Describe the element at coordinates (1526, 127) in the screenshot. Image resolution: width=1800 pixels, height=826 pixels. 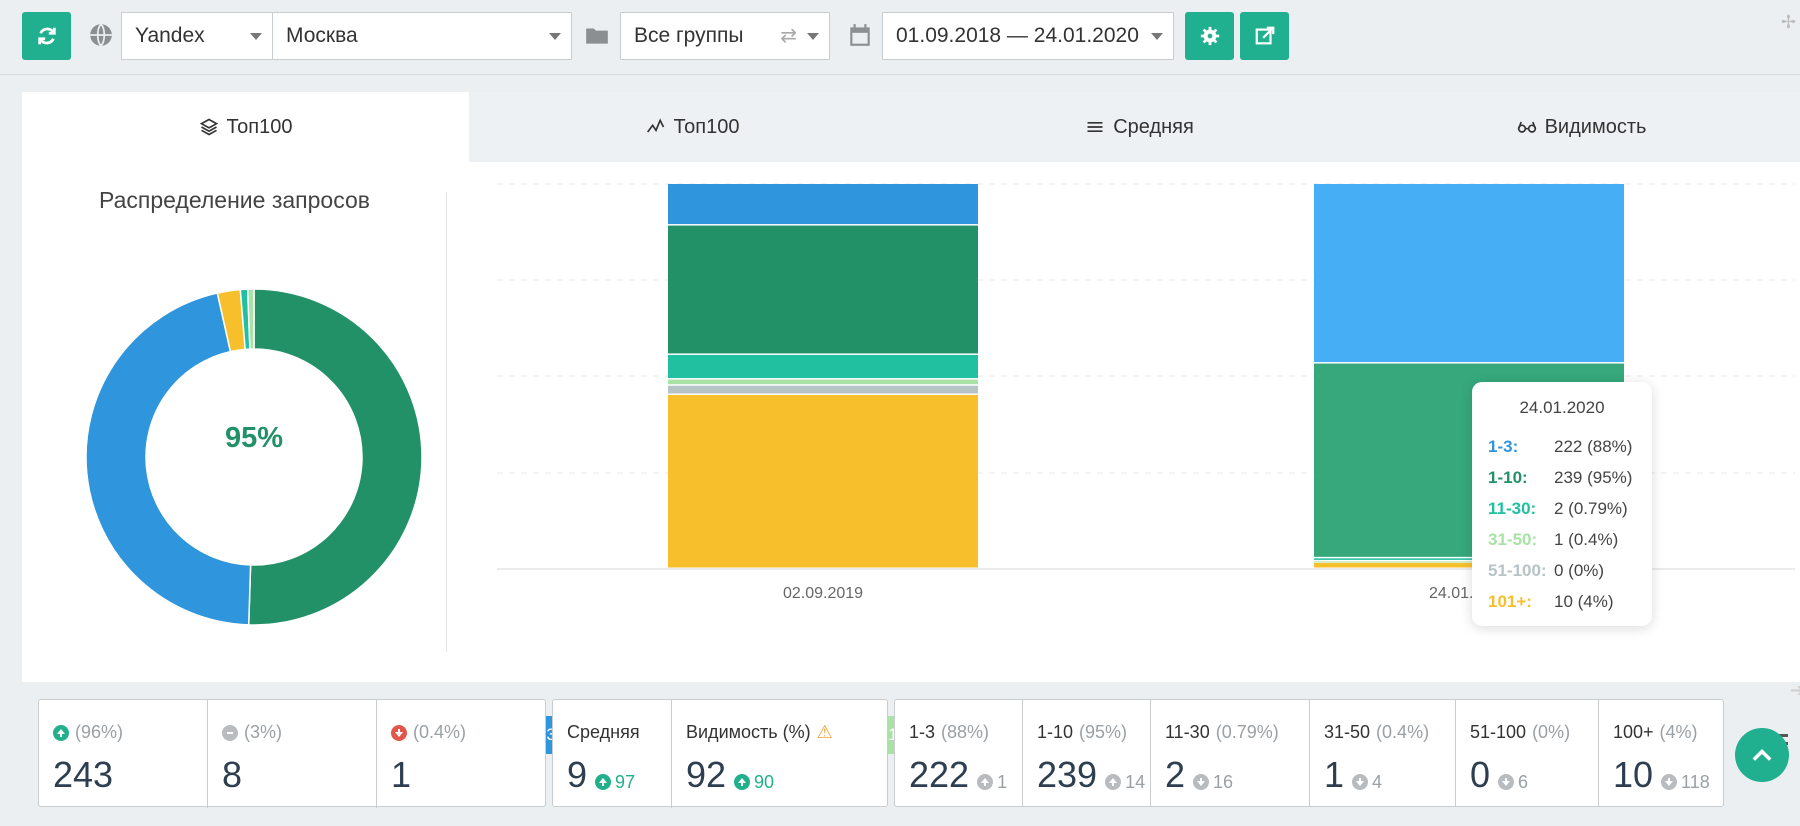
I see `glasses-icon` at that location.